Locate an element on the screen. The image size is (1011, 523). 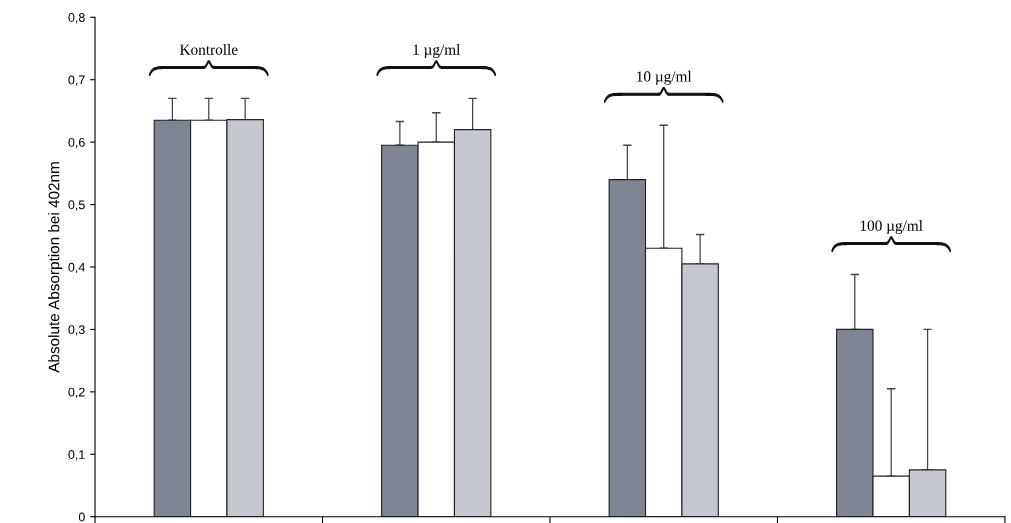
y-axis-title: Absolute Absorption bei 402nm is located at coordinates (55, 267).